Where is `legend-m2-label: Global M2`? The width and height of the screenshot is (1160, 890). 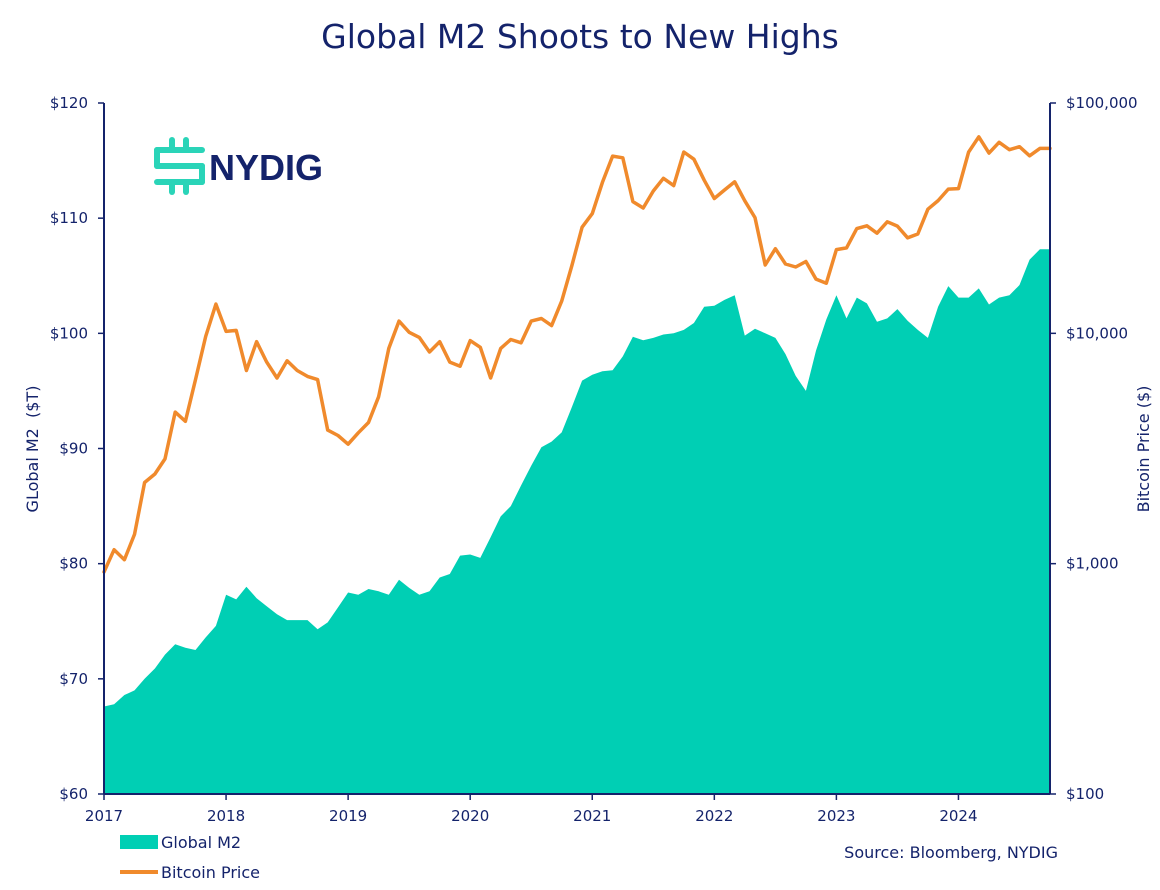 legend-m2-label: Global M2 is located at coordinates (201, 842).